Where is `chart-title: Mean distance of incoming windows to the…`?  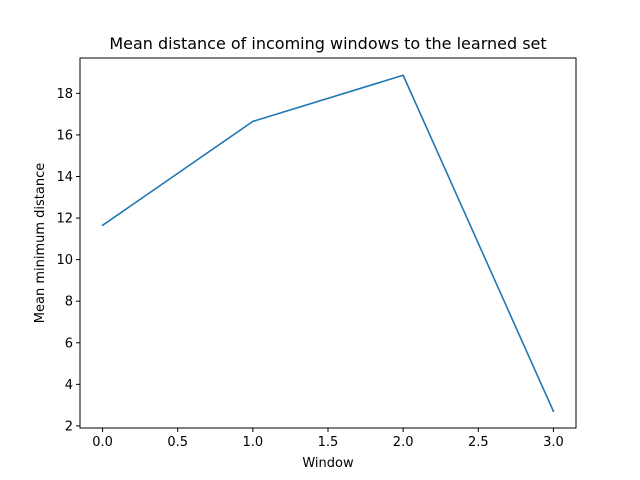
chart-title: Mean distance of incoming windows to the… is located at coordinates (327, 43).